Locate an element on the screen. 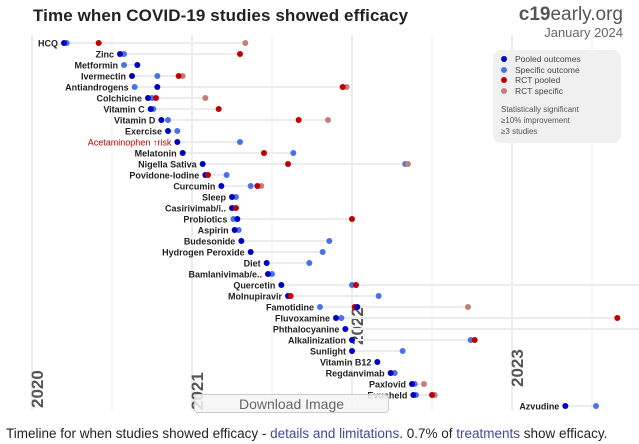 The height and width of the screenshot is (444, 639). row-label: Acetaminophen ↑risk is located at coordinates (130, 143).